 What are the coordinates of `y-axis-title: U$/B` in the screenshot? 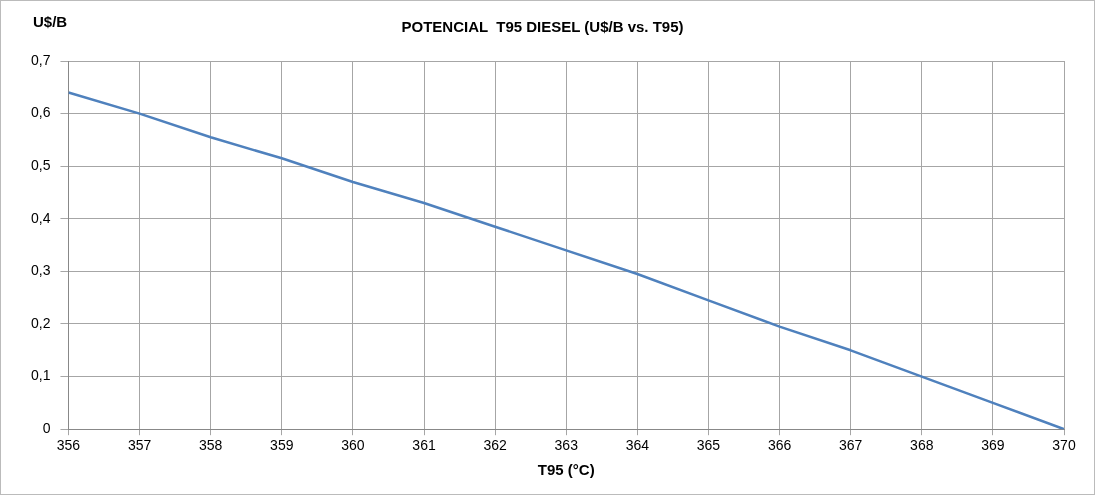 It's located at (50, 22).